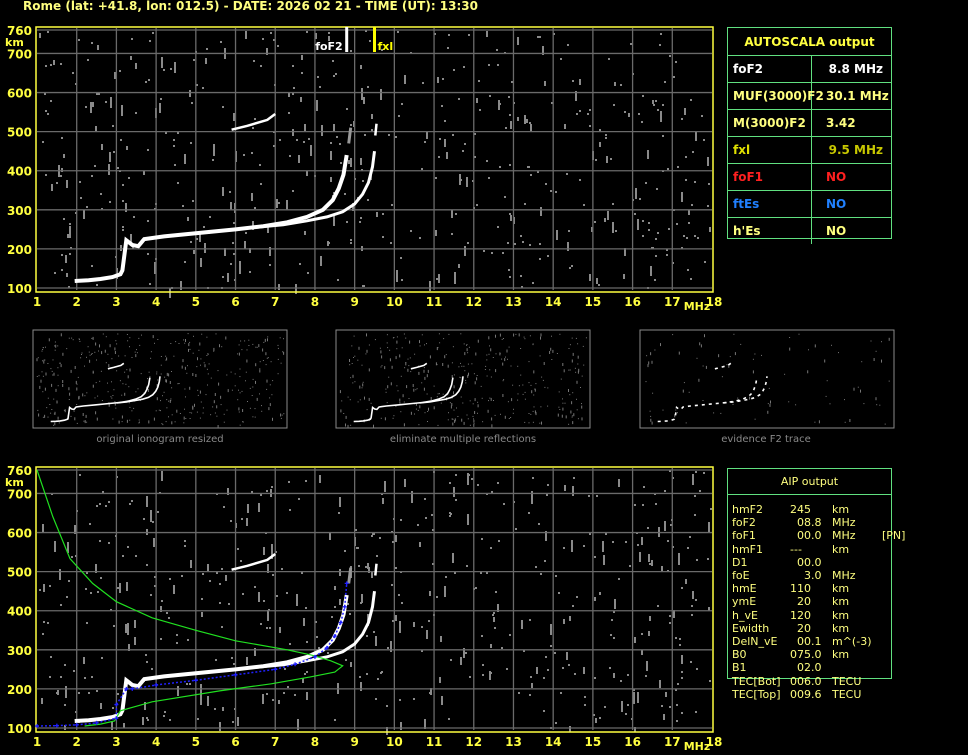 The width and height of the screenshot is (968, 755). I want to click on autoscala-label: foF1, so click(770, 177).